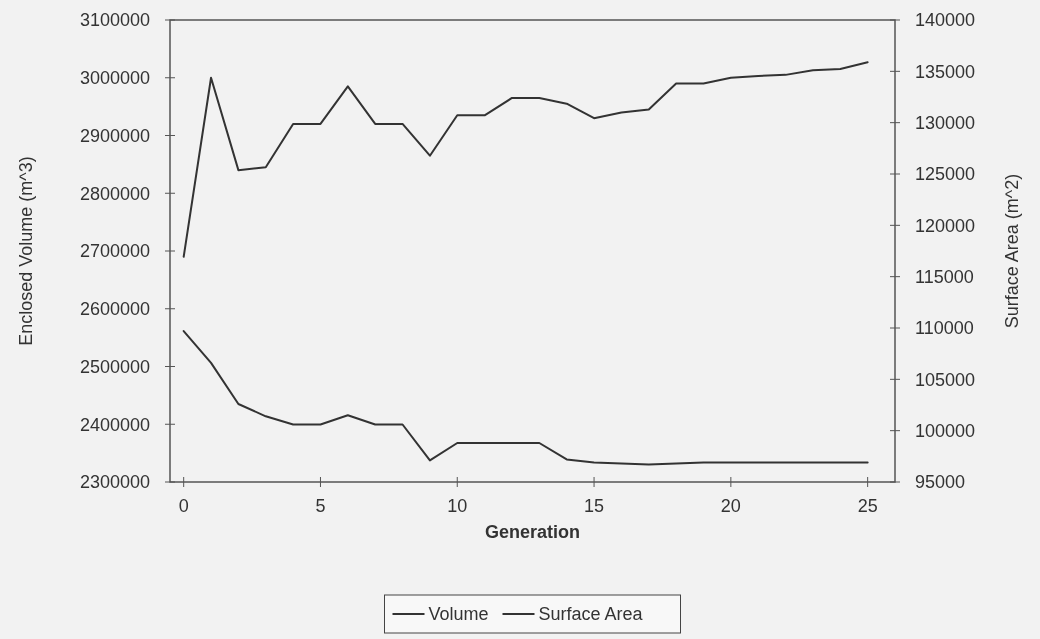 This screenshot has width=1040, height=639. Describe the element at coordinates (945, 225) in the screenshot. I see `y2-tick-label: 120000` at that location.